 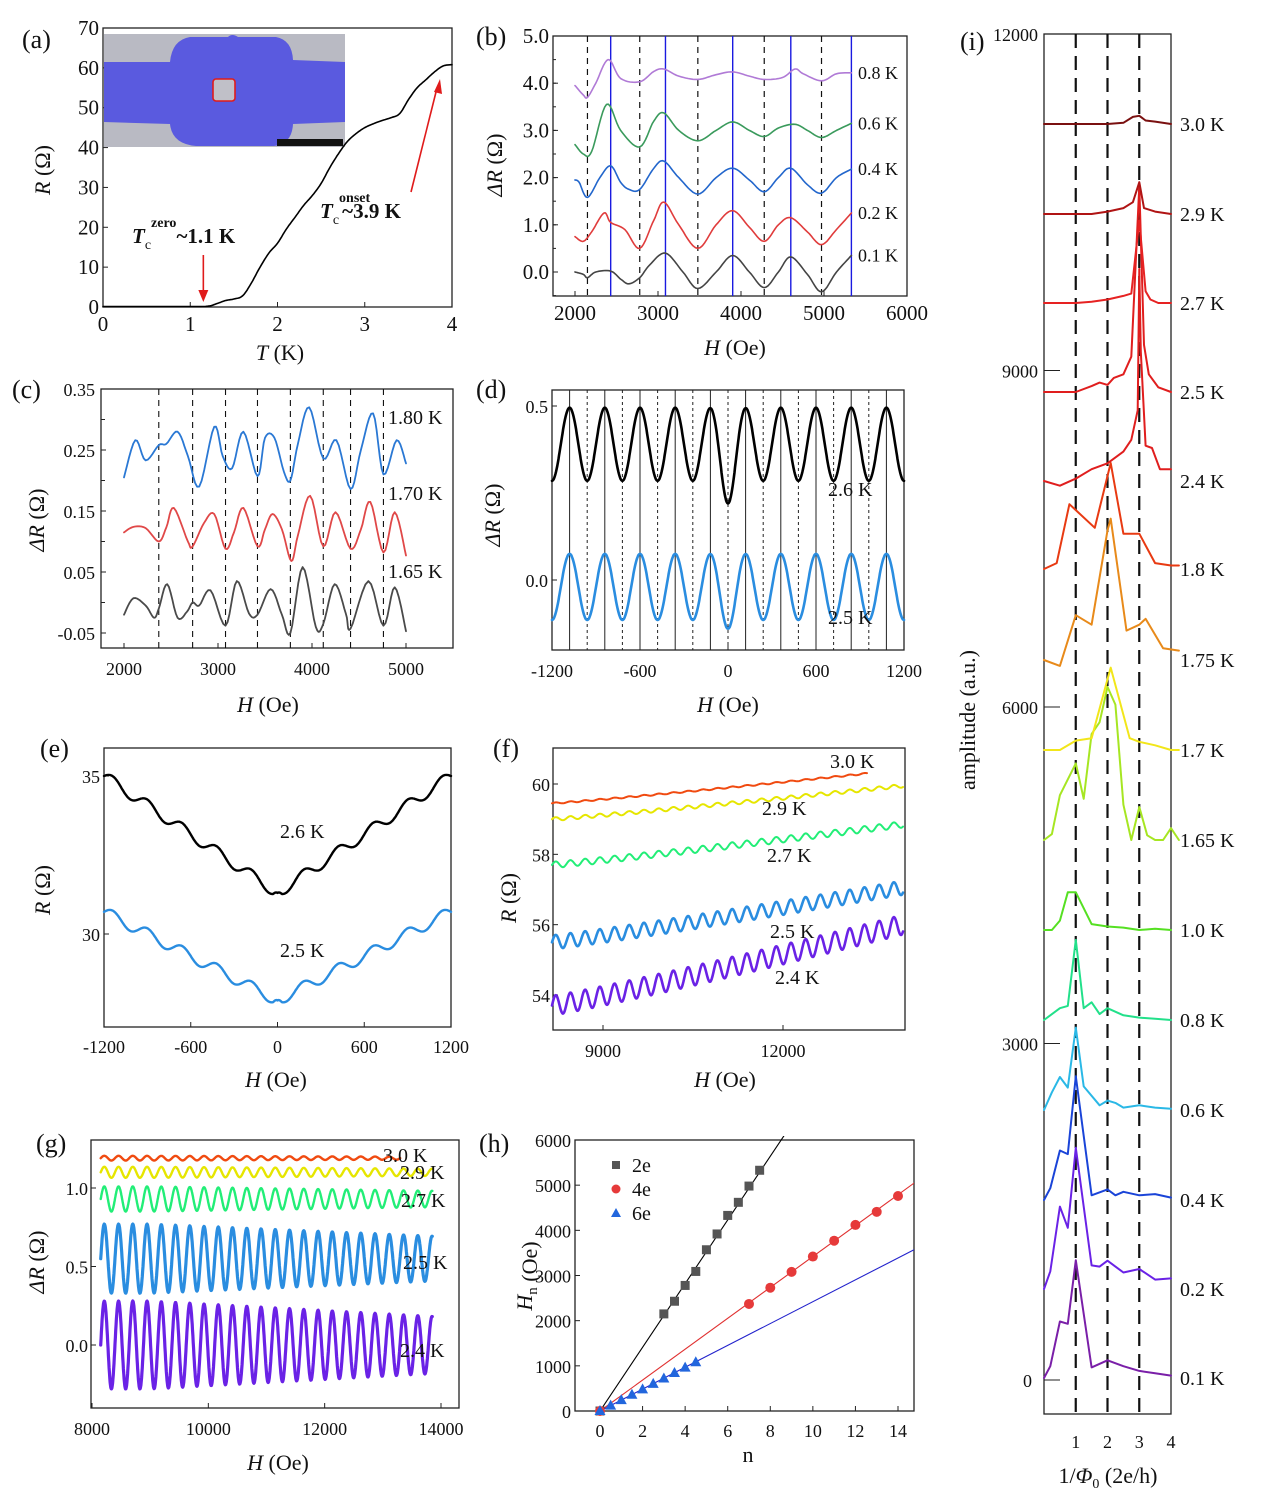 What do you see at coordinates (972, 41) in the screenshot?
I see `panel-label: (i)` at bounding box center [972, 41].